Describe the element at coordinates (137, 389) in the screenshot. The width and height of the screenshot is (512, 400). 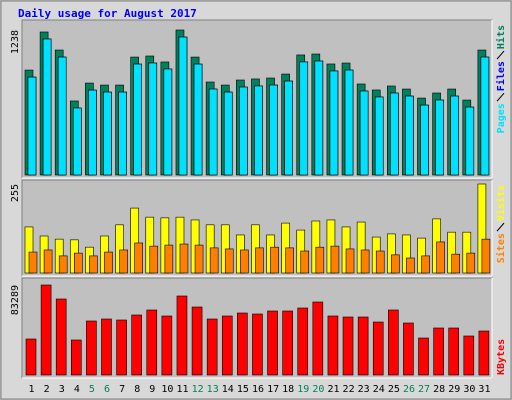
I see `x-tick-label: 8` at that location.